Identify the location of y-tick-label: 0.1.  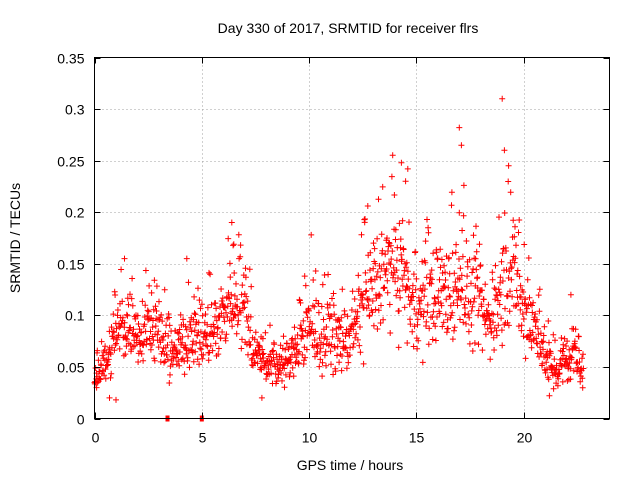
(75, 316).